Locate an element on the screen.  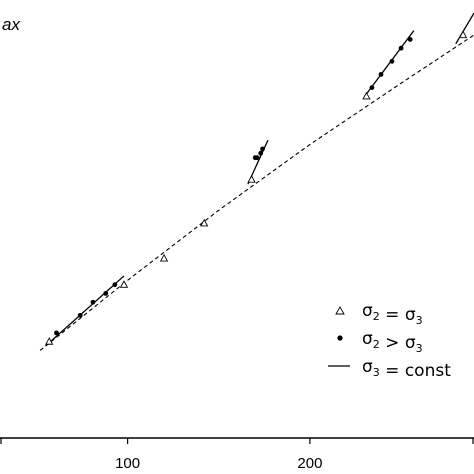
x-axis: 100 200 is located at coordinates (237, 454).